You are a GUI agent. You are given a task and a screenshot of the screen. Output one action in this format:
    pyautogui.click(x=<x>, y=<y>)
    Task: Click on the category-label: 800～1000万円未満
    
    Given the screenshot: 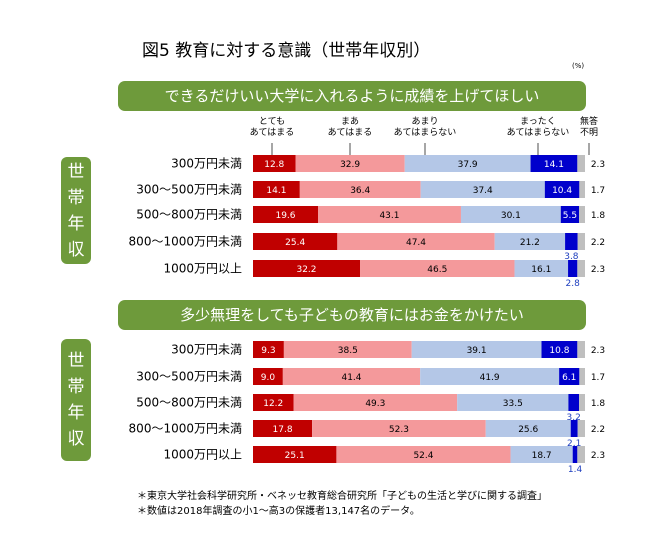 What is the action you would take?
    pyautogui.click(x=185, y=429)
    